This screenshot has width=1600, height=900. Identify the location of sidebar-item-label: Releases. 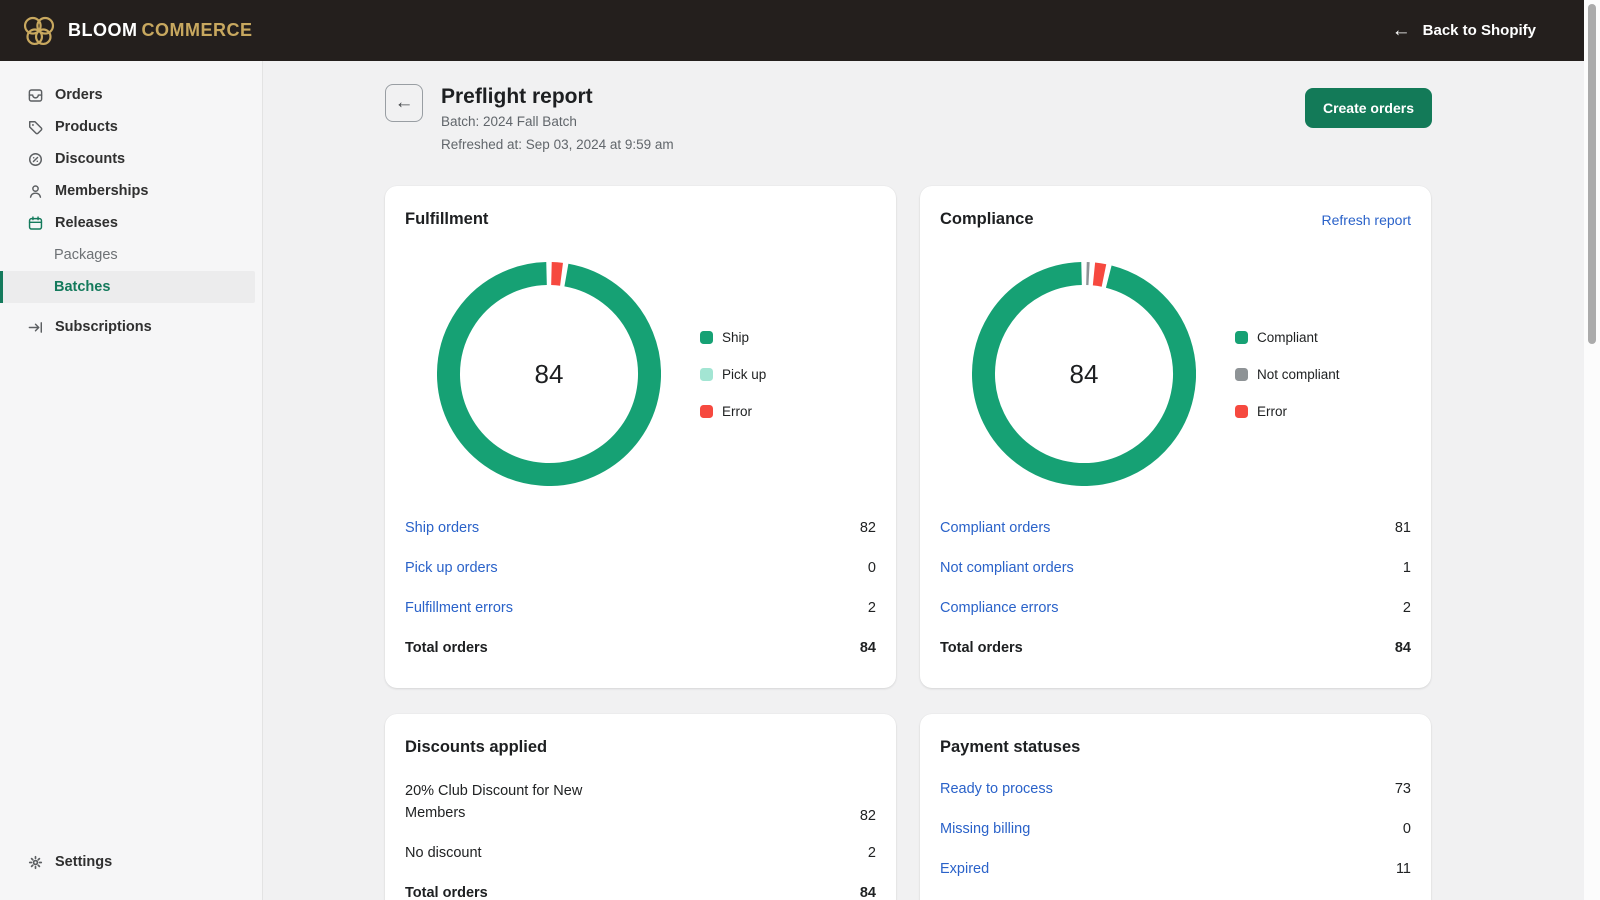
(86, 223).